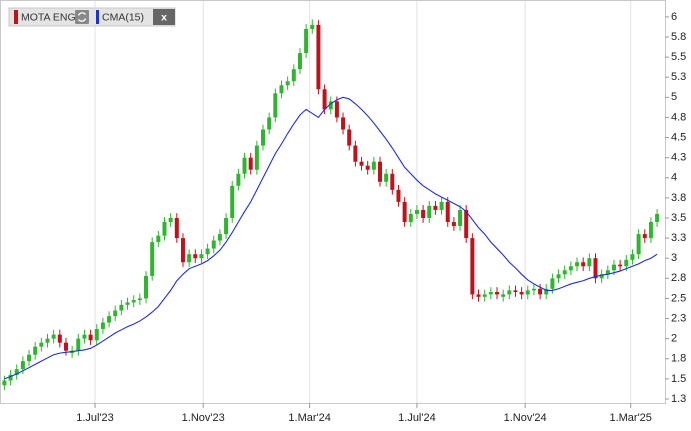 The width and height of the screenshot is (691, 431). I want to click on y-tick-label: 4.8, so click(678, 117).